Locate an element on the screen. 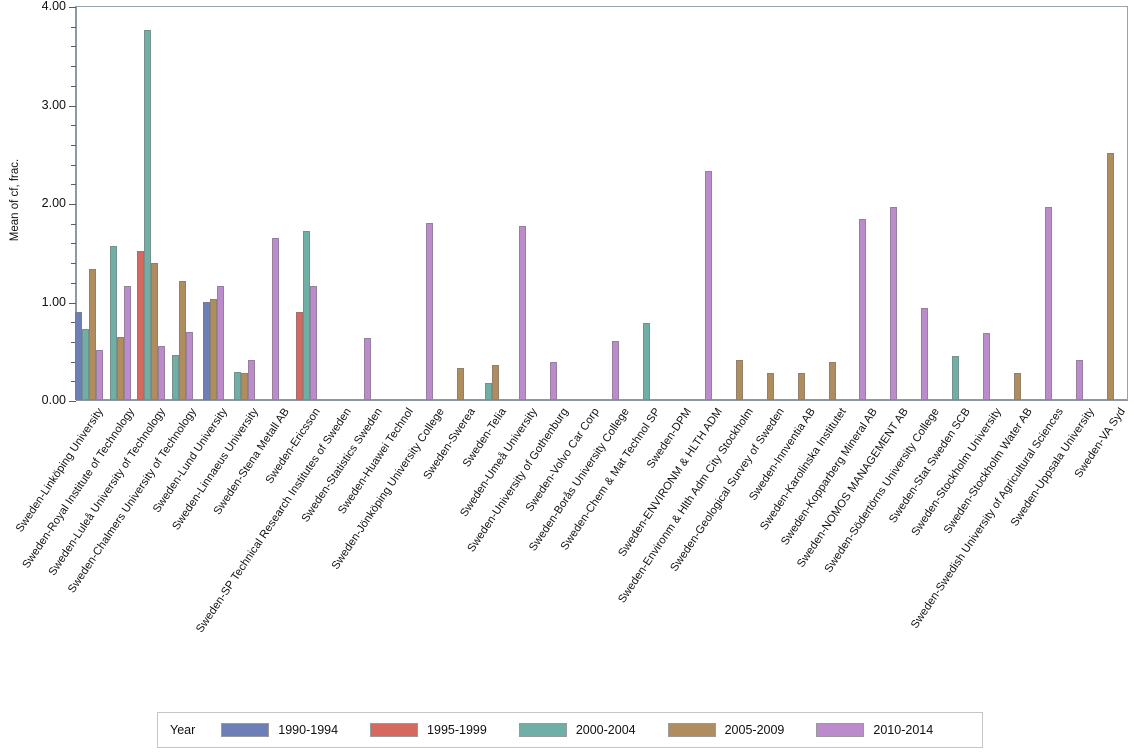 The image size is (1134, 756). legend-item: 2005-2009 is located at coordinates (725, 730).